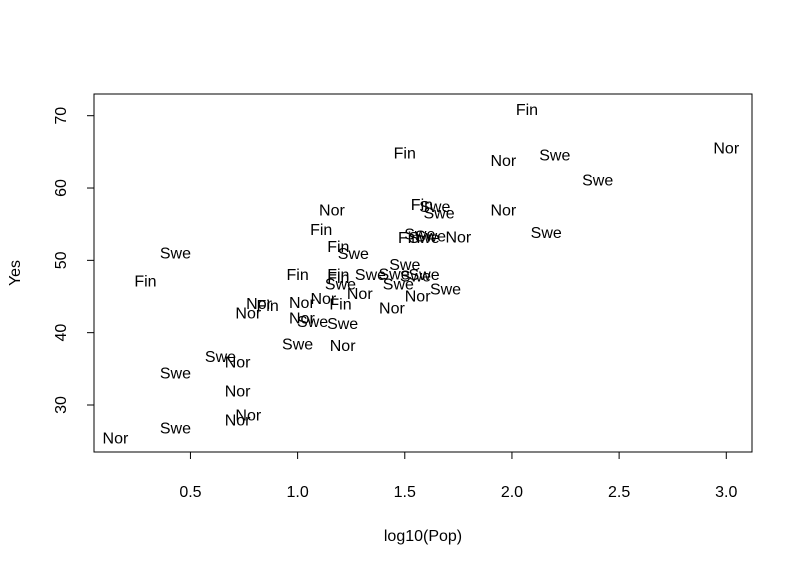  Describe the element at coordinates (619, 492) in the screenshot. I see `x-tick-label: 2.5` at that location.